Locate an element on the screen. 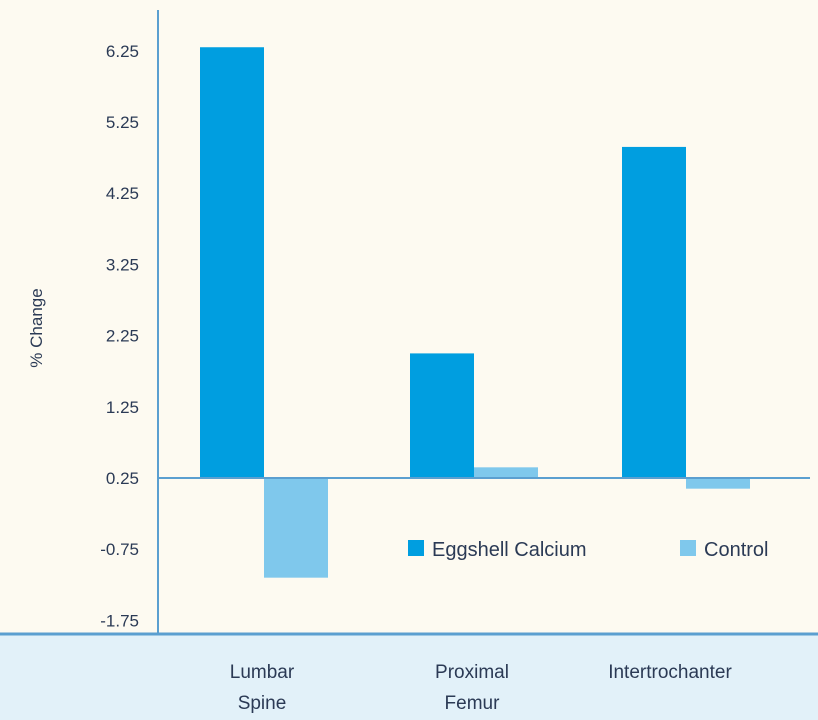 The image size is (818, 720). y-axis-title: % Change is located at coordinates (36, 327).